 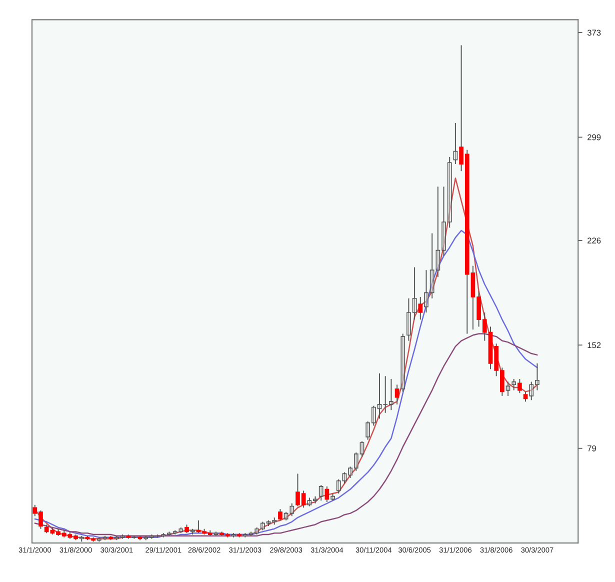 I want to click on y-tick-label: 299, so click(x=594, y=137).